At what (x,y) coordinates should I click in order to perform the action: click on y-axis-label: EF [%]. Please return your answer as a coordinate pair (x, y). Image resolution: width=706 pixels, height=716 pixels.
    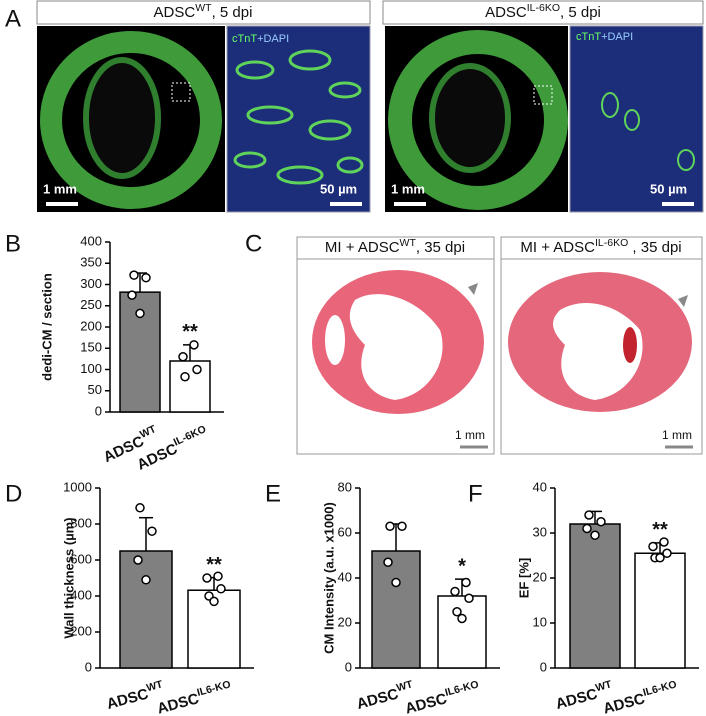
    Looking at the image, I should click on (523, 578).